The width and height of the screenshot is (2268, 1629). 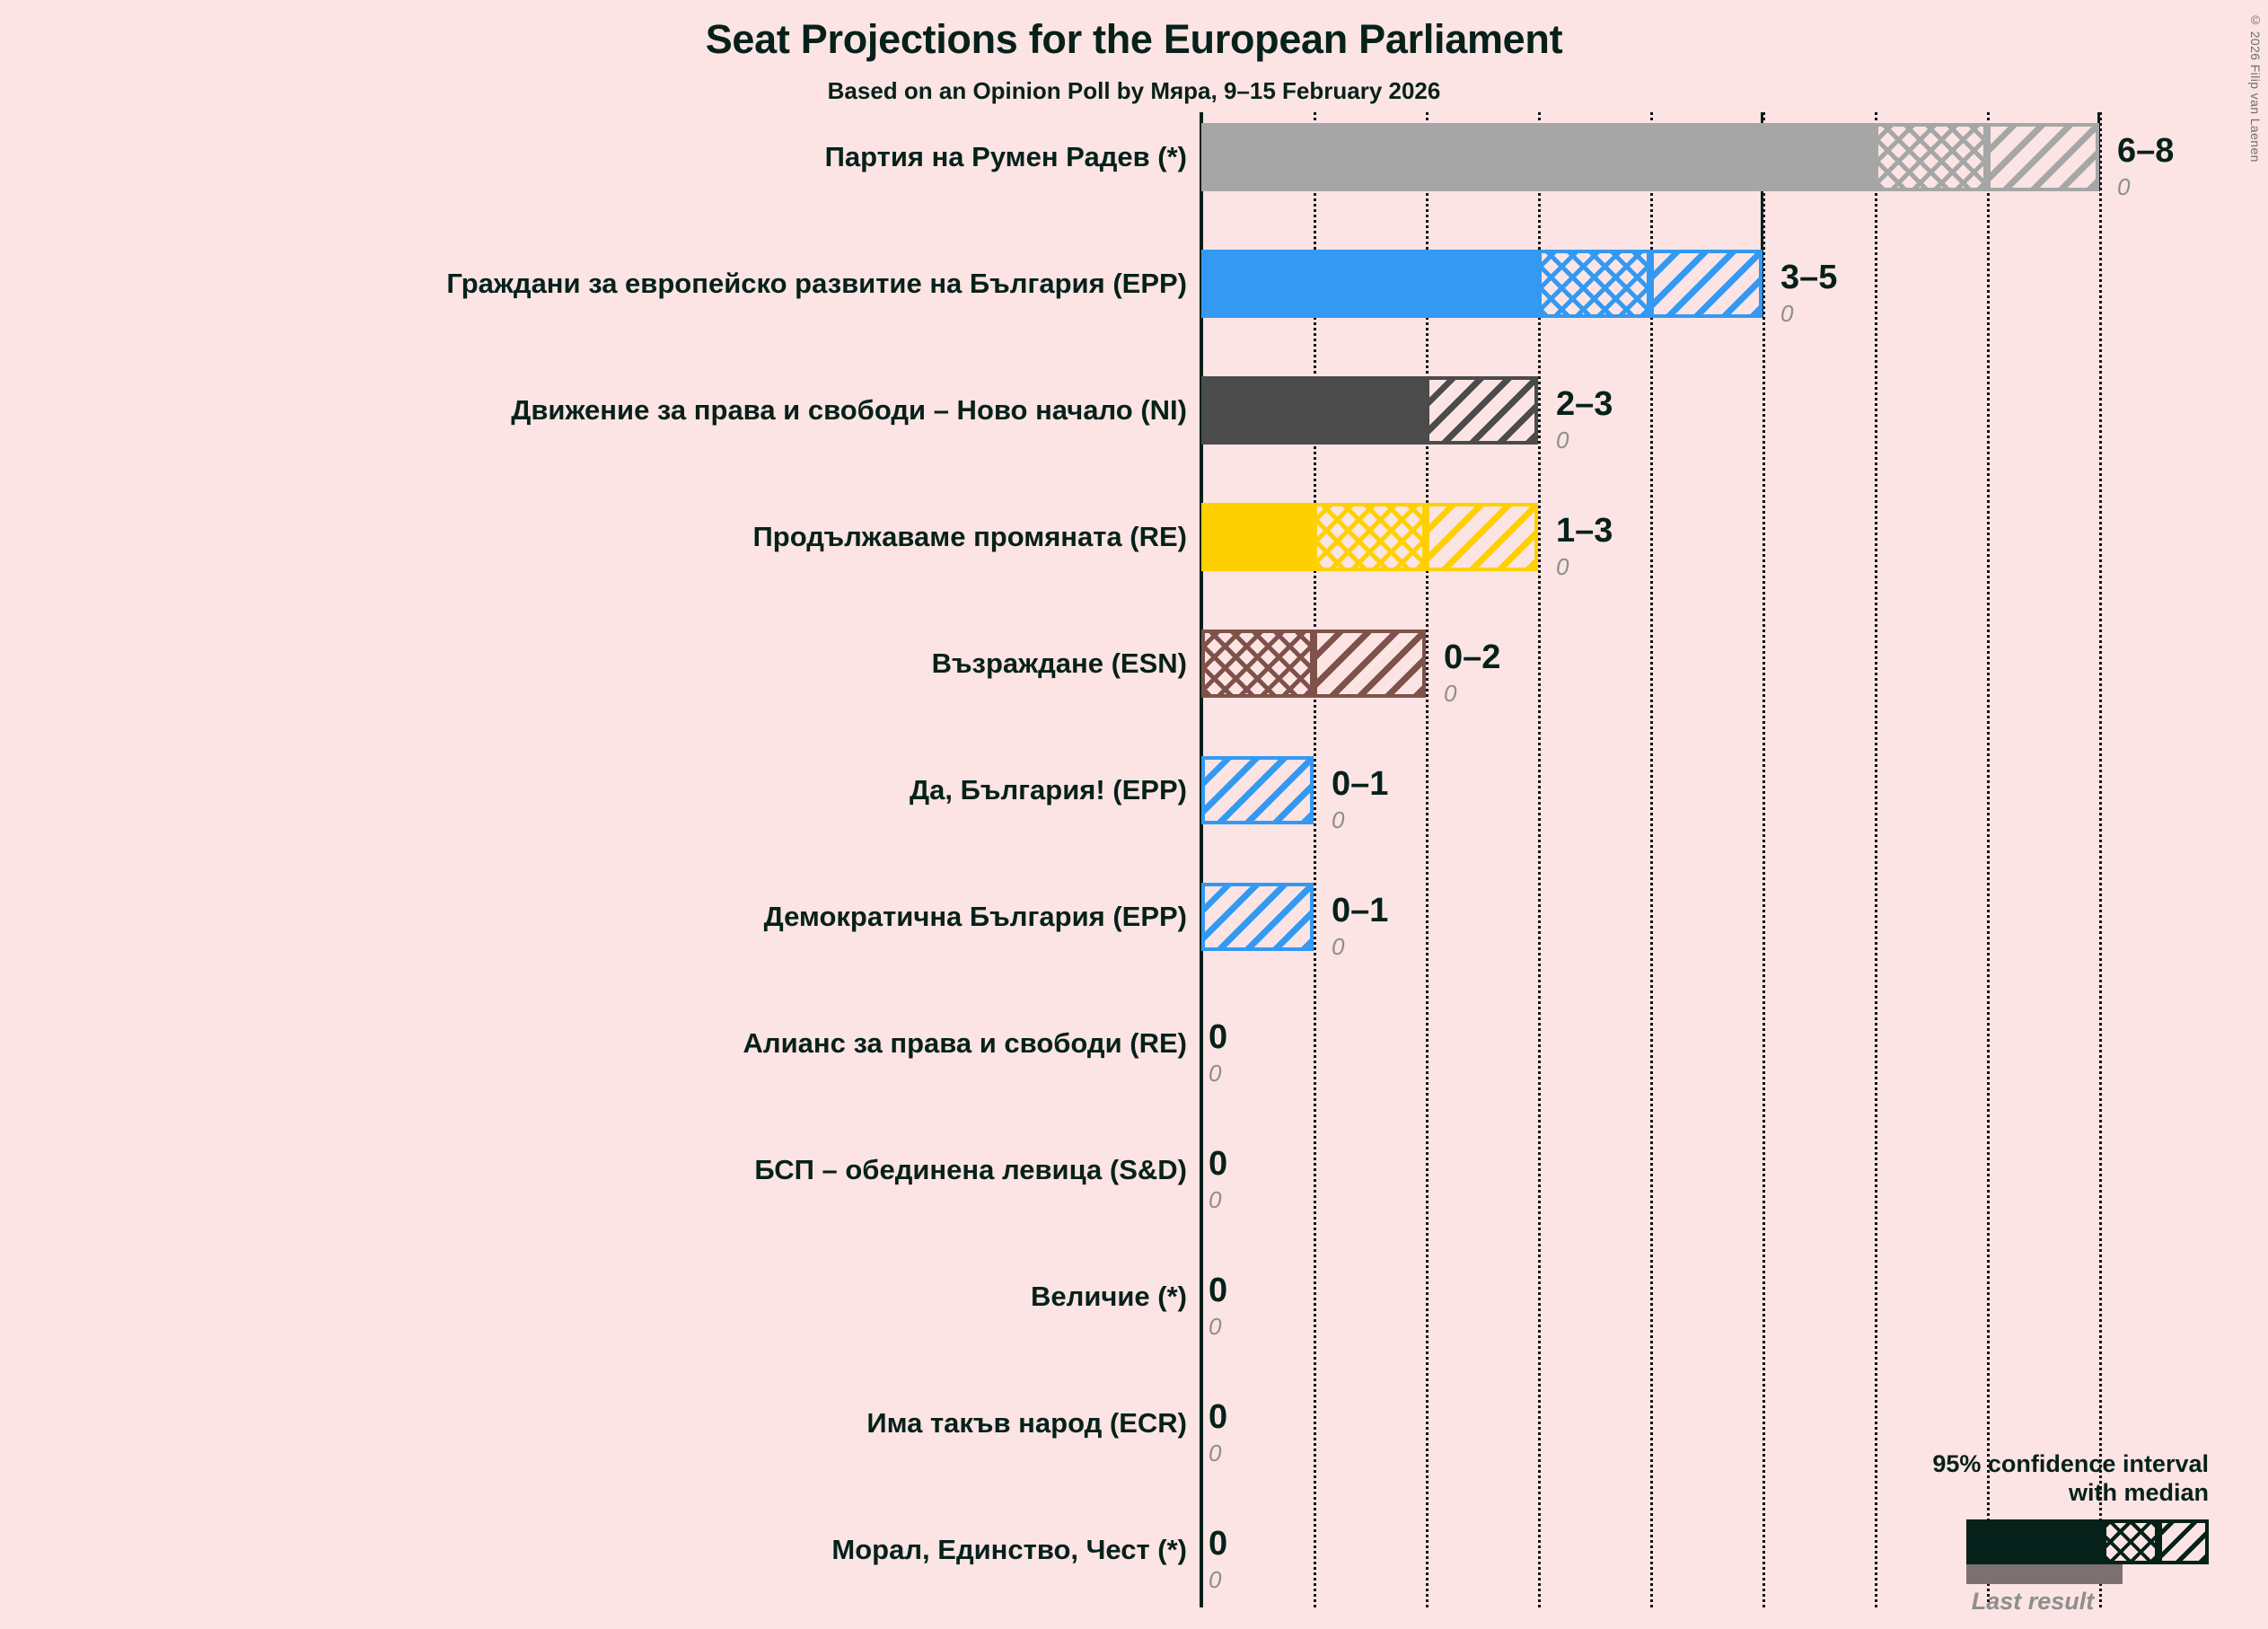 What do you see at coordinates (2183, 1541) in the screenshot?
I see `legend-seg-upper` at bounding box center [2183, 1541].